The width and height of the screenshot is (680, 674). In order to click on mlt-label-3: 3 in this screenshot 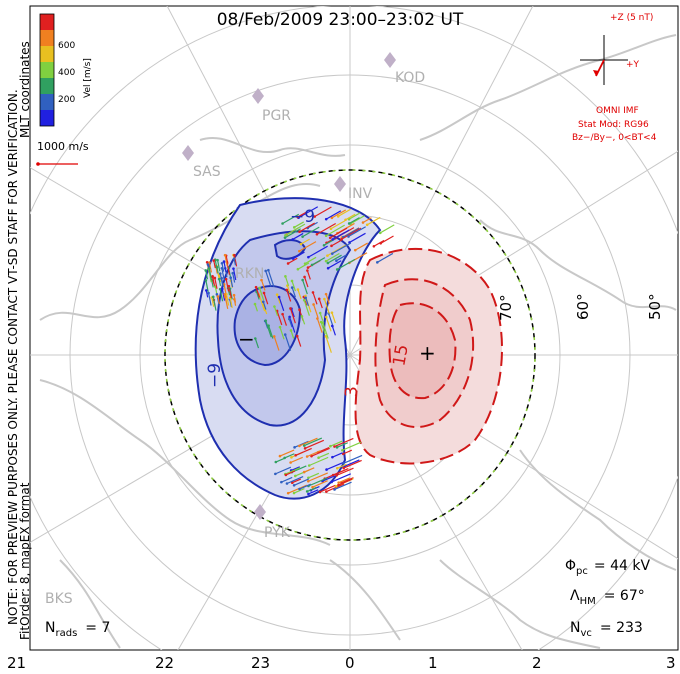, I will do `click(671, 663)`.